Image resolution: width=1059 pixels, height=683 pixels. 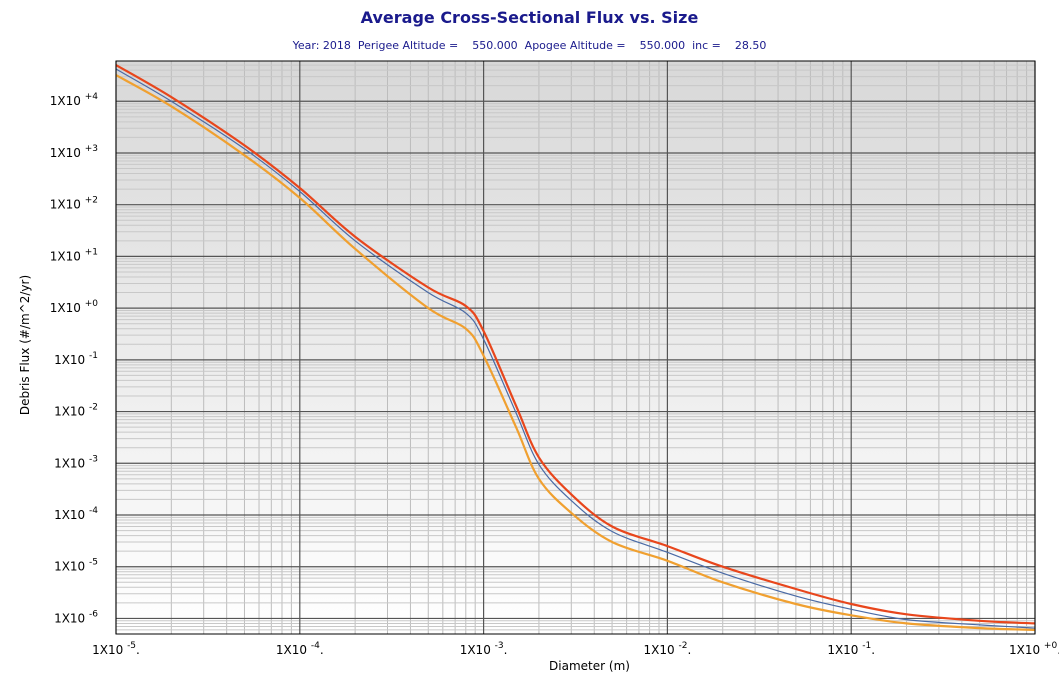 What do you see at coordinates (76, 411) in the screenshot?
I see `y-tick-label: 1X10 -2` at bounding box center [76, 411].